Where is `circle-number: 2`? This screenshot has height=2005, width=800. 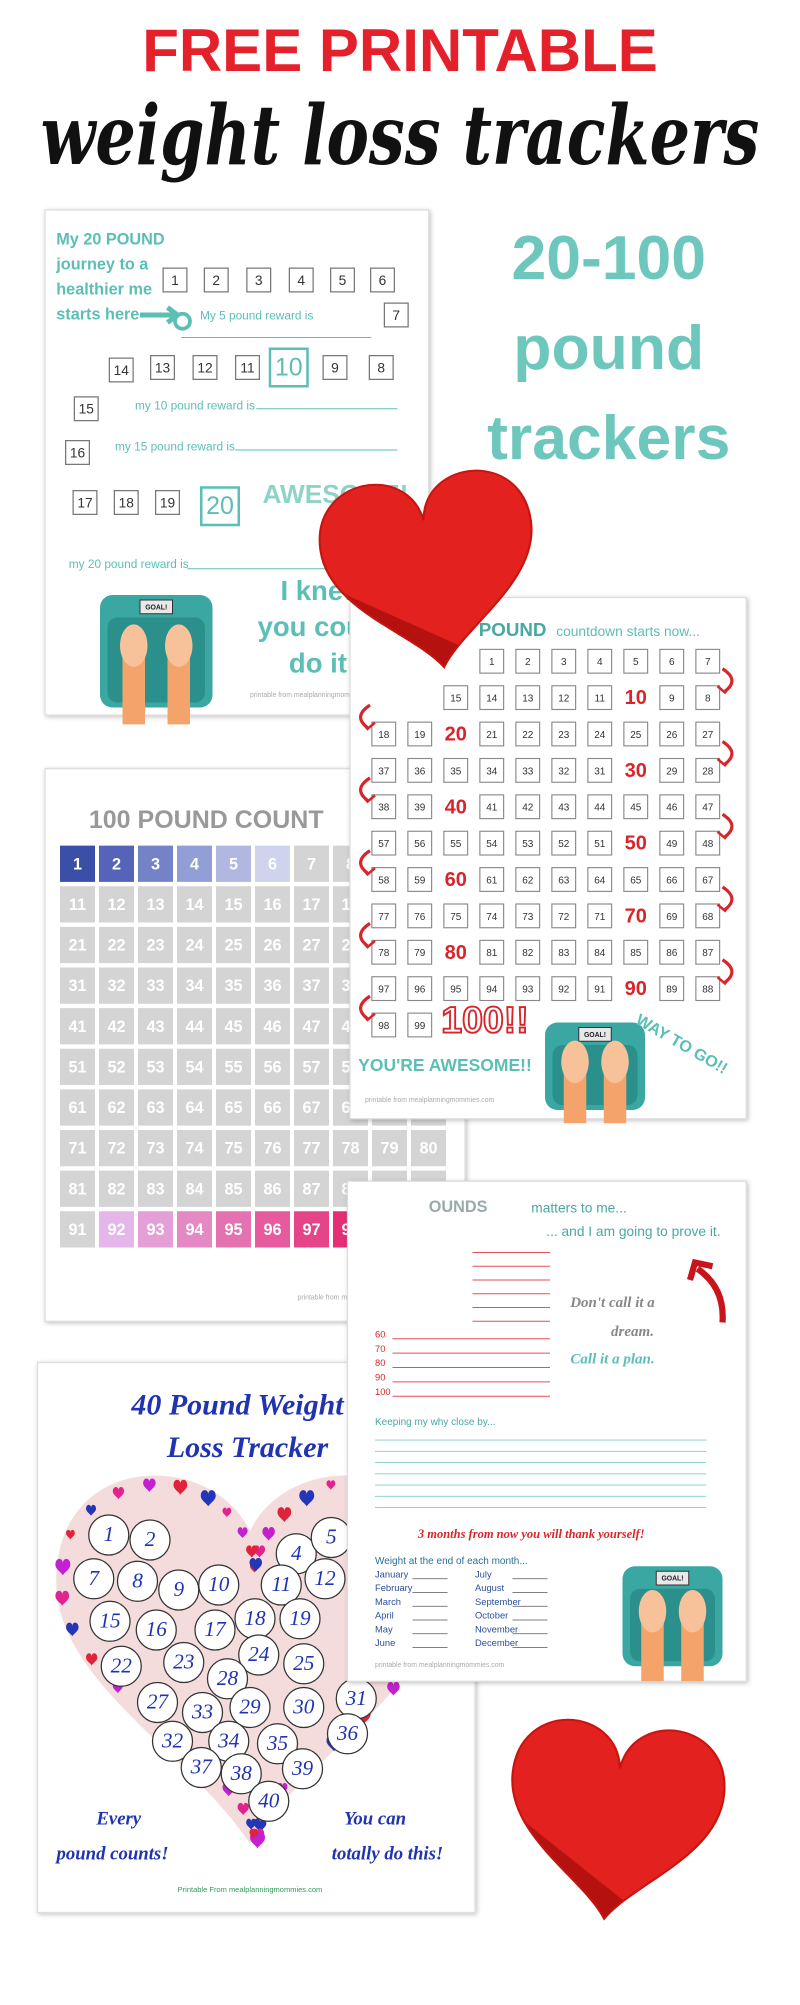
circle-number: 2 is located at coordinates (150, 1539).